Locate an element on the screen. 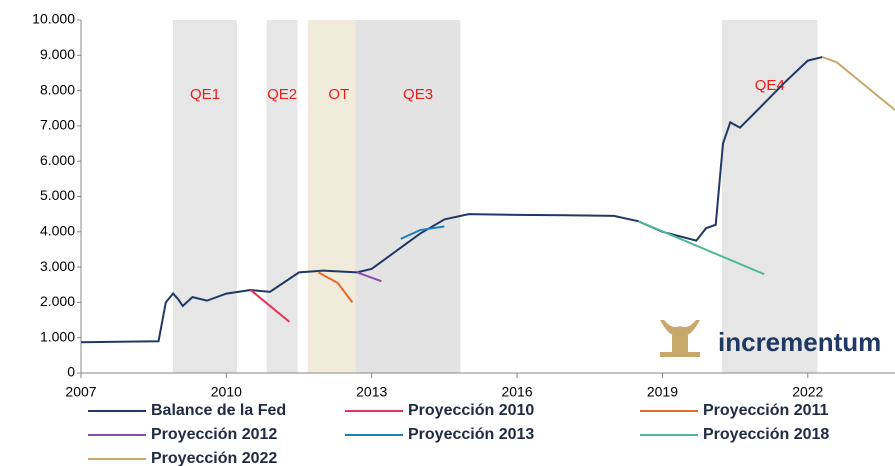  y-tick-label: 2.000 is located at coordinates (57, 301).